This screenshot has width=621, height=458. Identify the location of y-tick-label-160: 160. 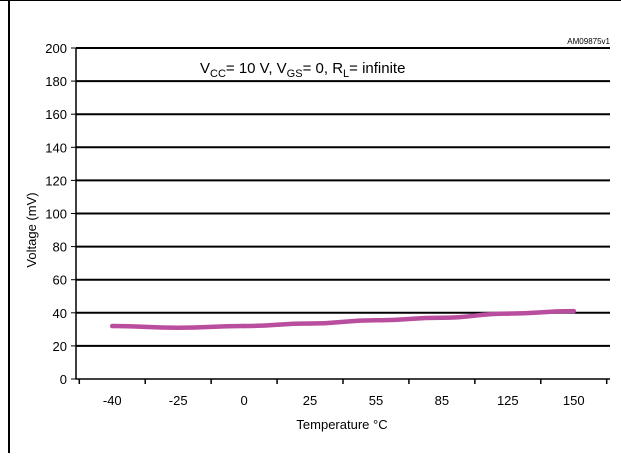
(56, 114).